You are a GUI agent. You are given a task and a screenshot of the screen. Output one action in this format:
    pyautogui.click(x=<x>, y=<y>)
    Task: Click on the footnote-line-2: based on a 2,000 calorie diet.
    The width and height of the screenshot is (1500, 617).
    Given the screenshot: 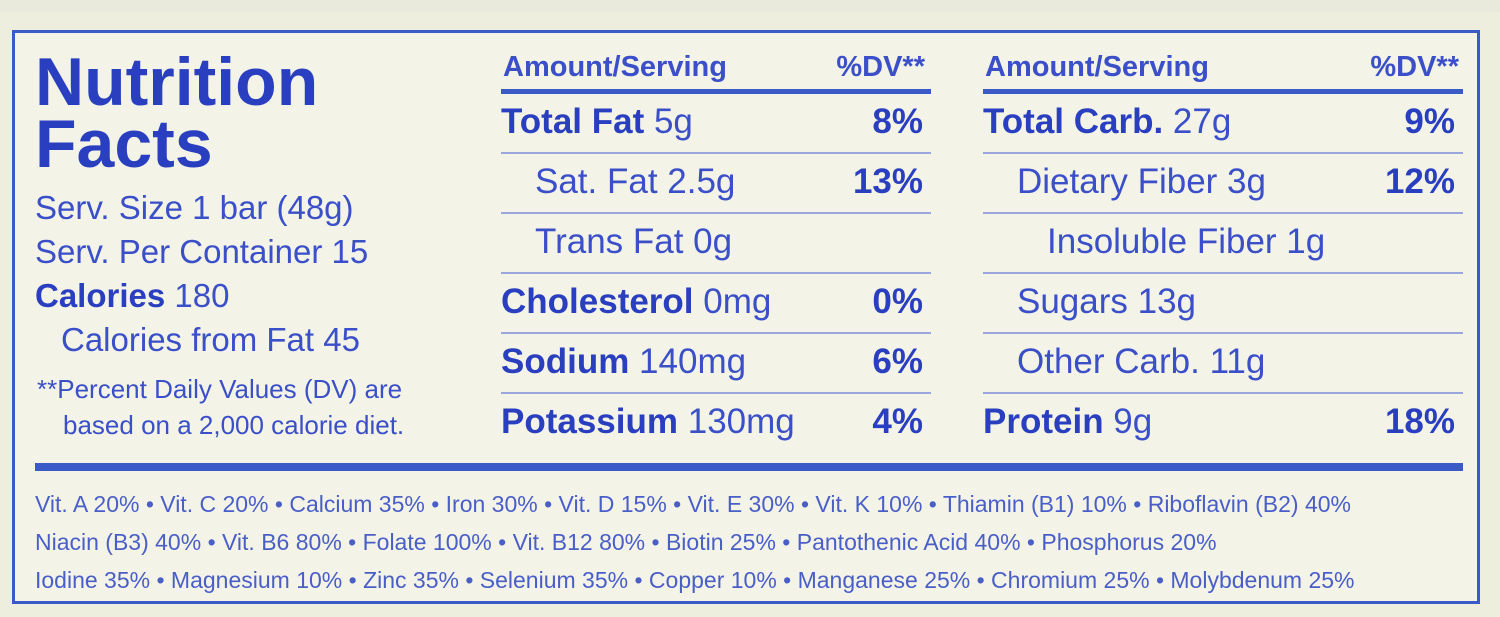 What is the action you would take?
    pyautogui.click(x=234, y=425)
    